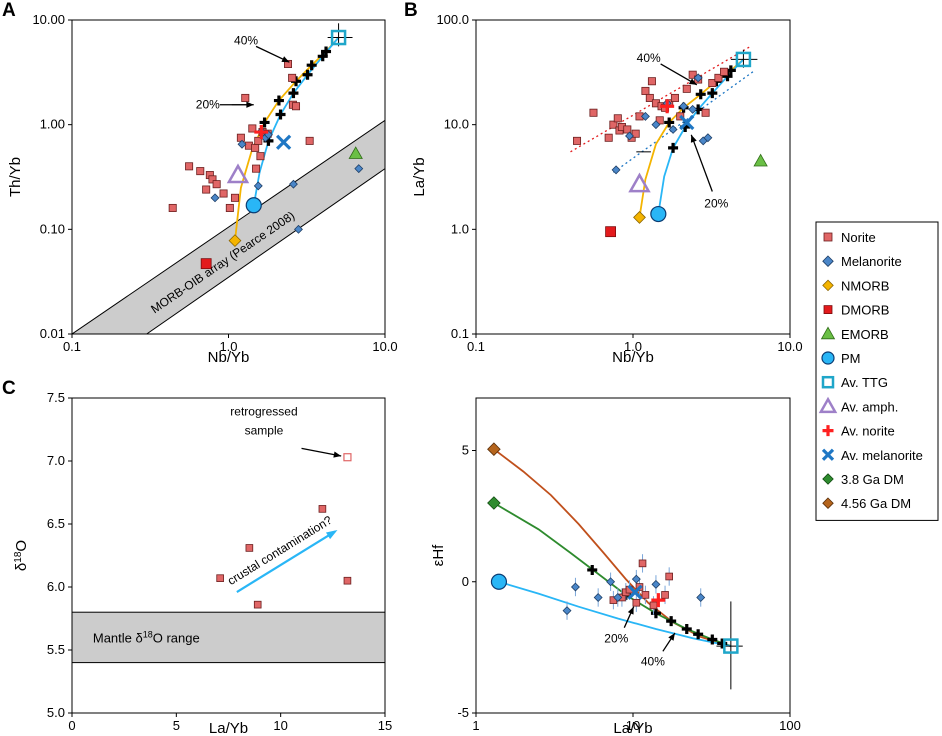  What do you see at coordinates (828, 333) in the screenshot?
I see `legend-marker-emorb` at bounding box center [828, 333].